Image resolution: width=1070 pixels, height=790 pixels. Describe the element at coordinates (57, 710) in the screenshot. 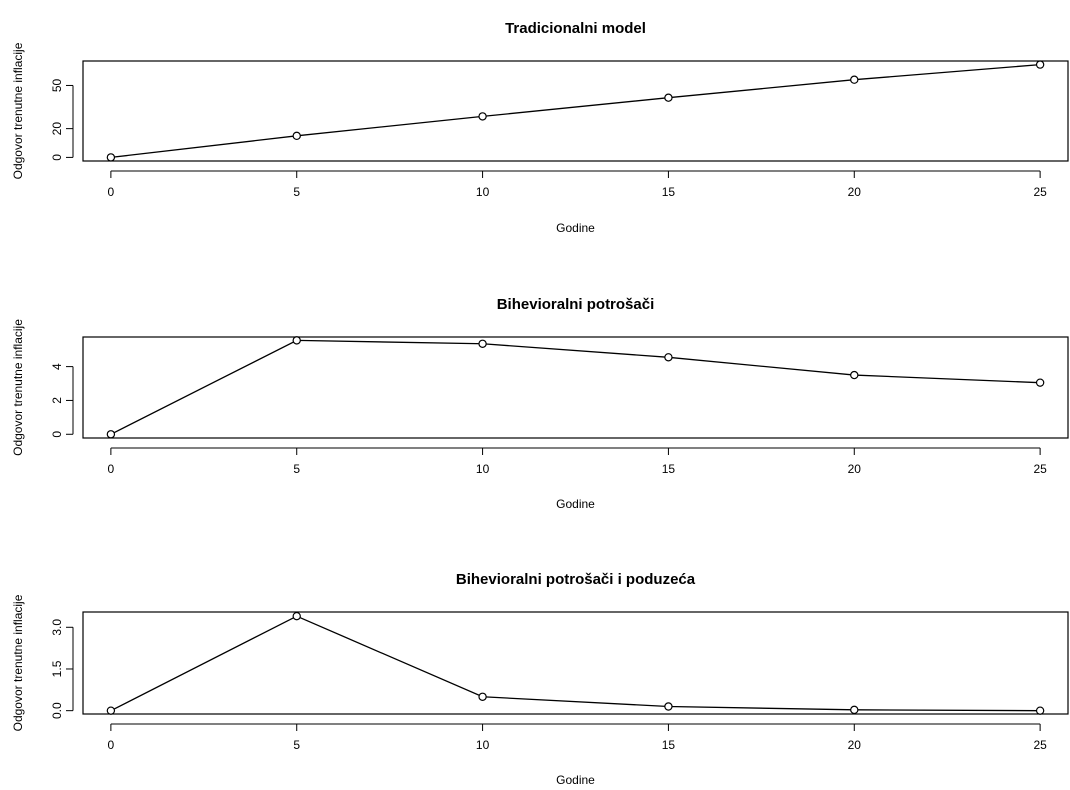

I see `y-tick-label: 0.0` at that location.